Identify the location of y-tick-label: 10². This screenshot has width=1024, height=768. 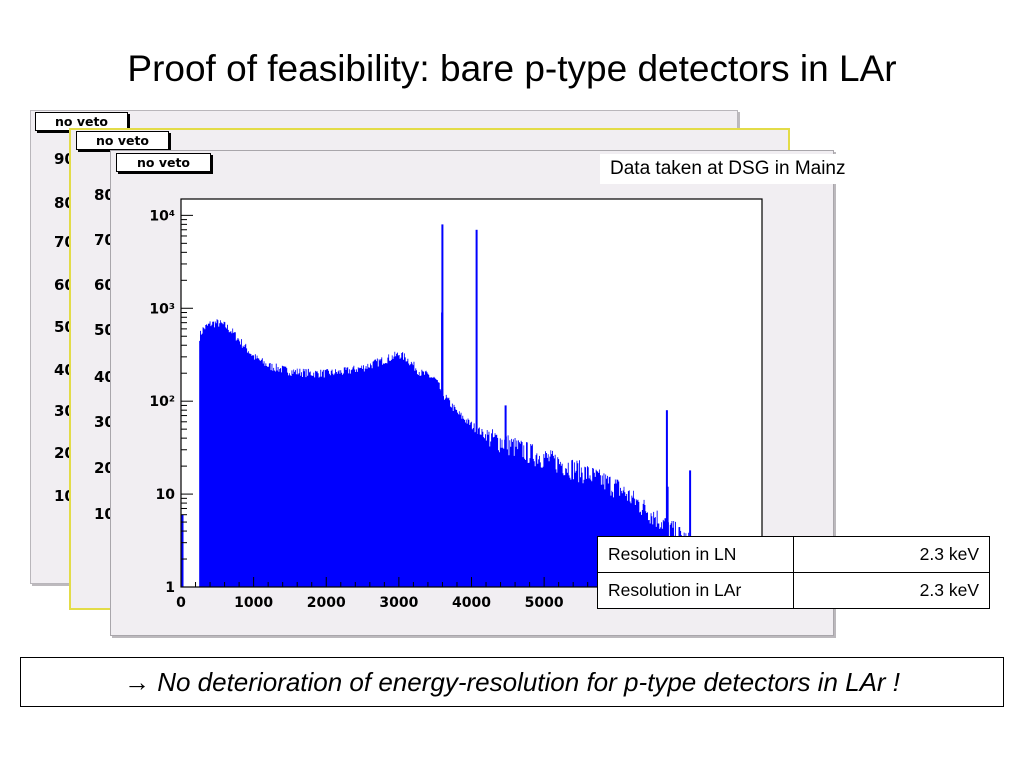
(162, 402).